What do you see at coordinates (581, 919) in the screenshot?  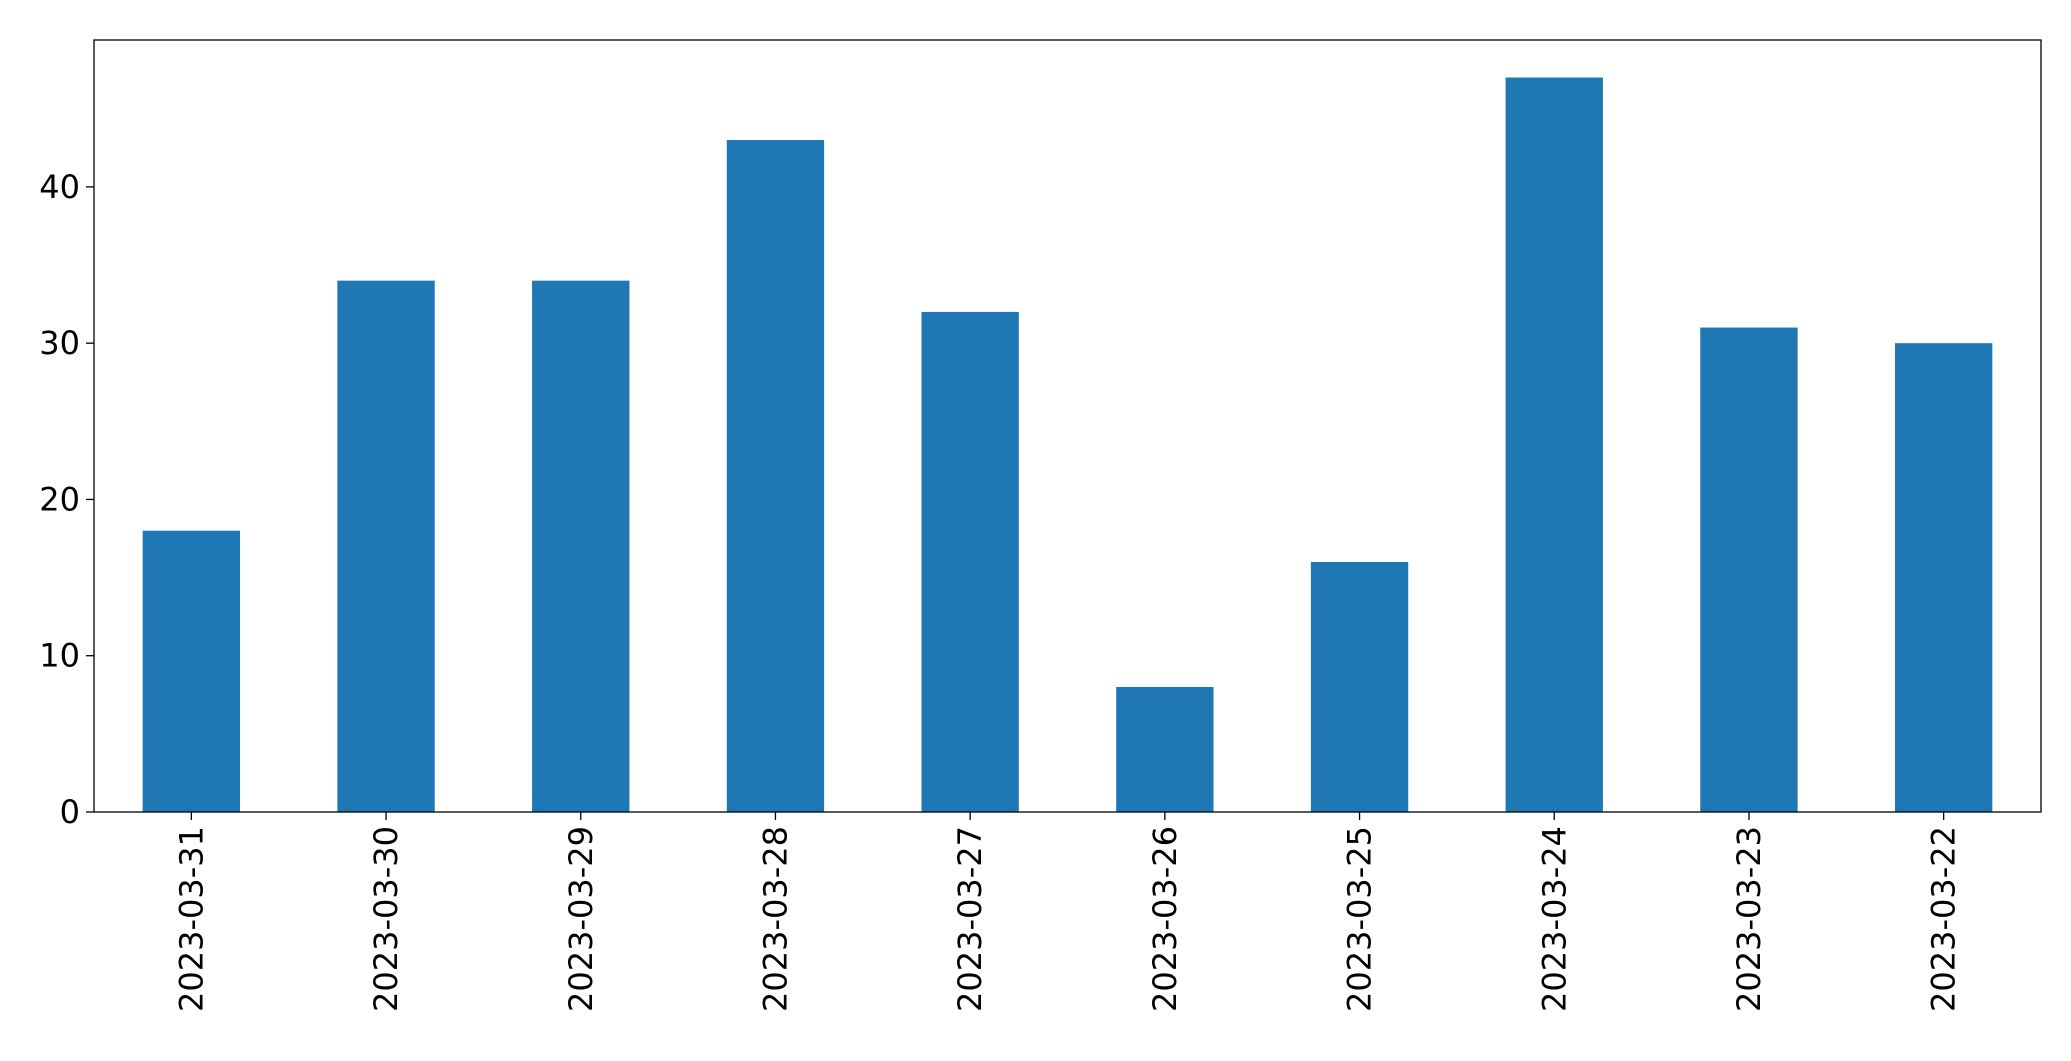 I see `x-tick-label: 2023-03-29` at bounding box center [581, 919].